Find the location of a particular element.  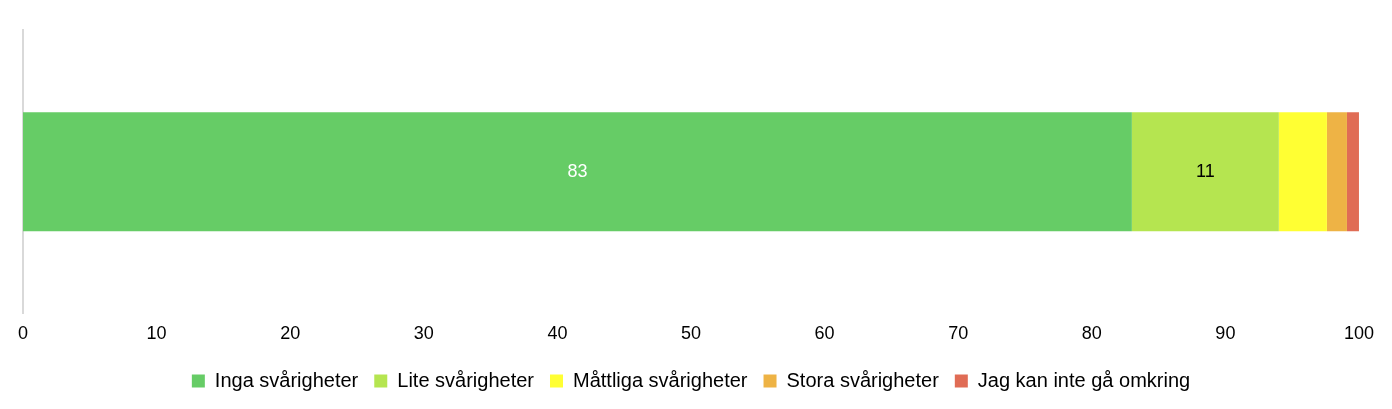

x-tick-label: 10 is located at coordinates (156, 333).